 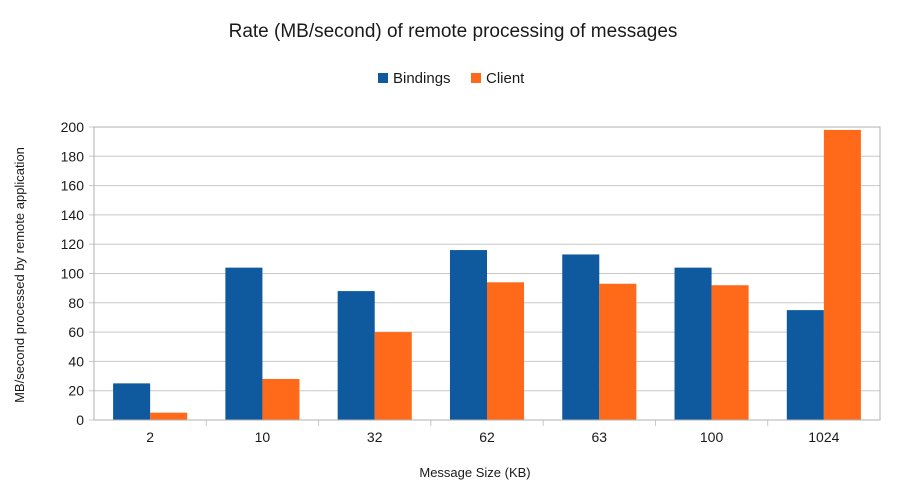 I want to click on legend: Bindings Client, so click(x=451, y=78).